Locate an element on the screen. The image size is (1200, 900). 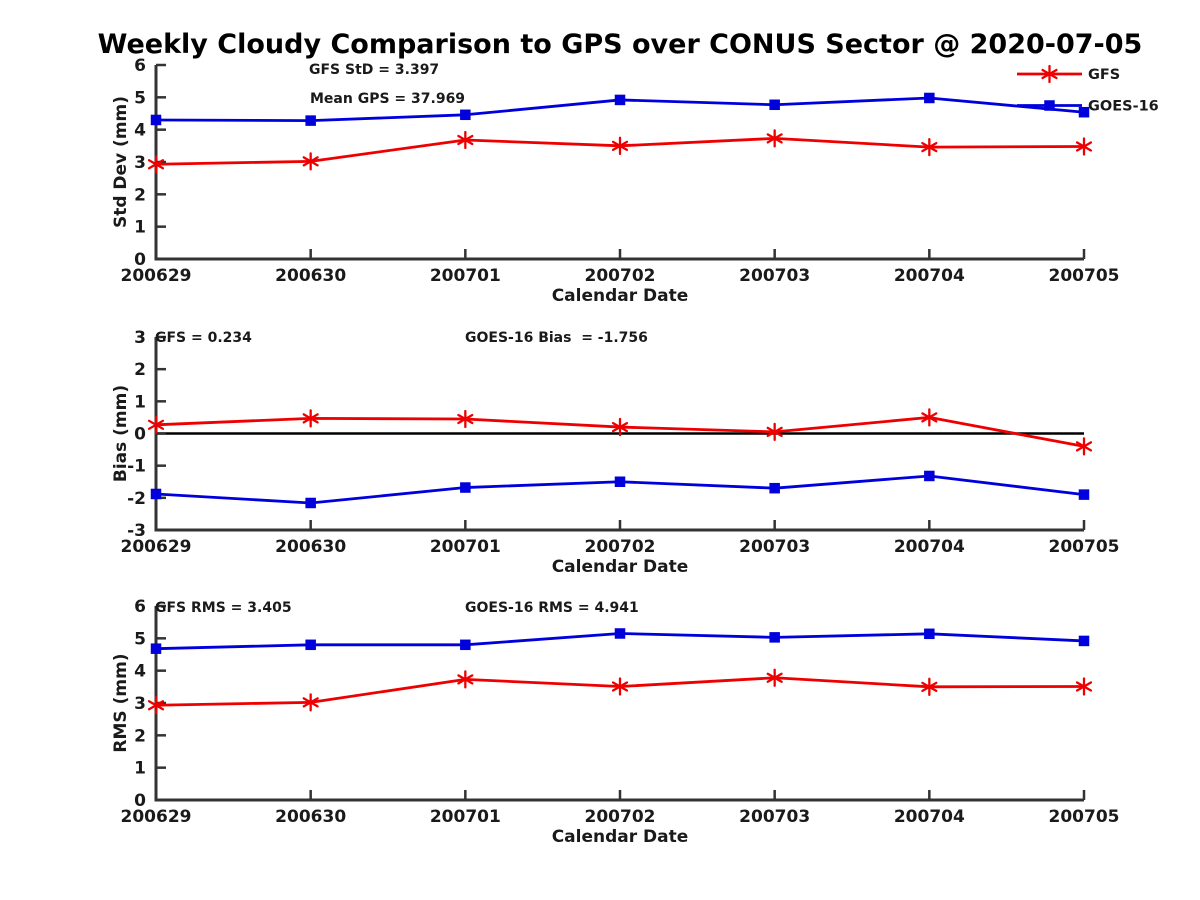
annotation: GFS RMS = 3.405 is located at coordinates (223, 608).